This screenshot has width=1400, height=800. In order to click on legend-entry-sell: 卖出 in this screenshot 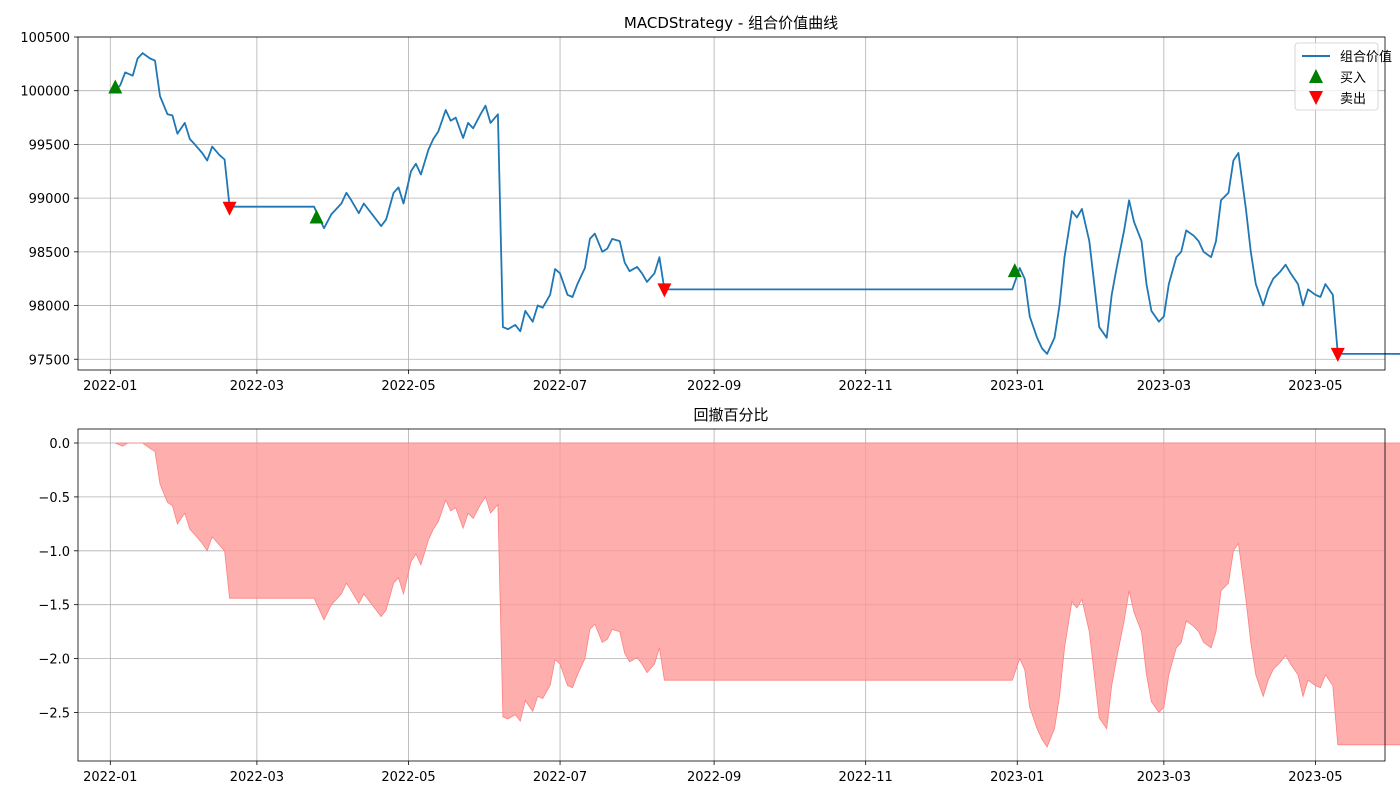, I will do `click(1353, 99)`.